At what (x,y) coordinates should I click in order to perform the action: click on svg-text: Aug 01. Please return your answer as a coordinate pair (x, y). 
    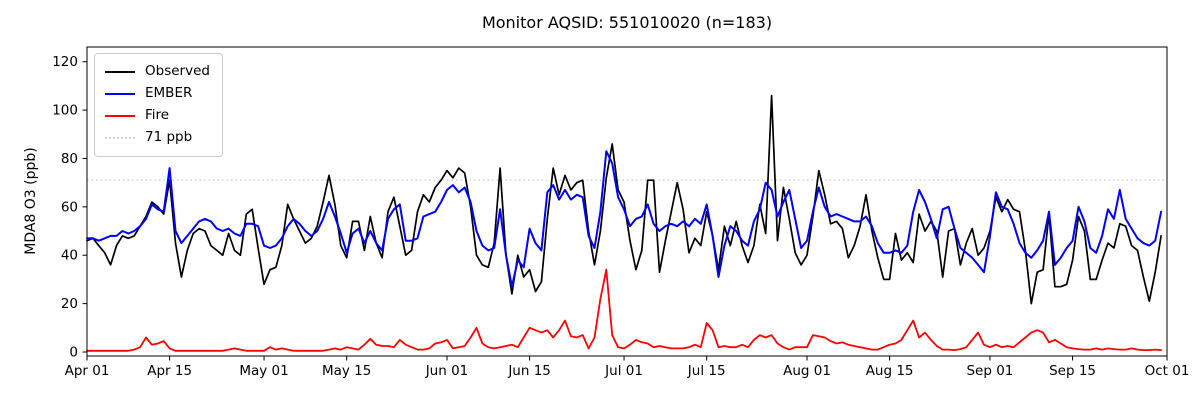
    Looking at the image, I should click on (807, 371).